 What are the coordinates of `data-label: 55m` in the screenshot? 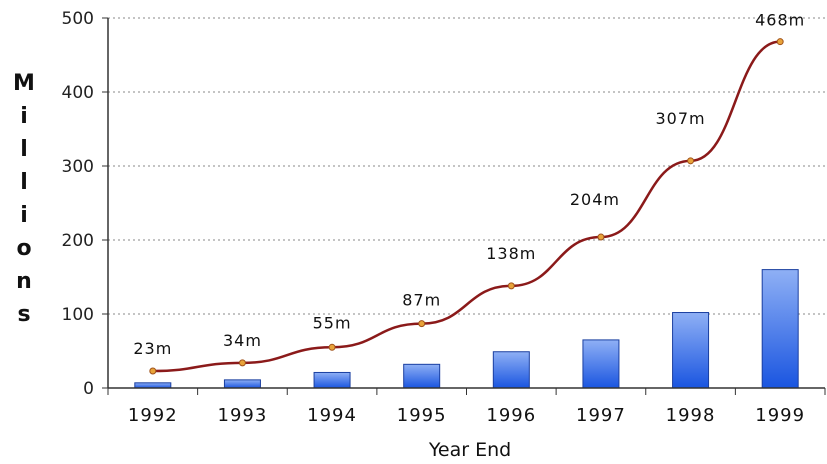 It's located at (332, 322).